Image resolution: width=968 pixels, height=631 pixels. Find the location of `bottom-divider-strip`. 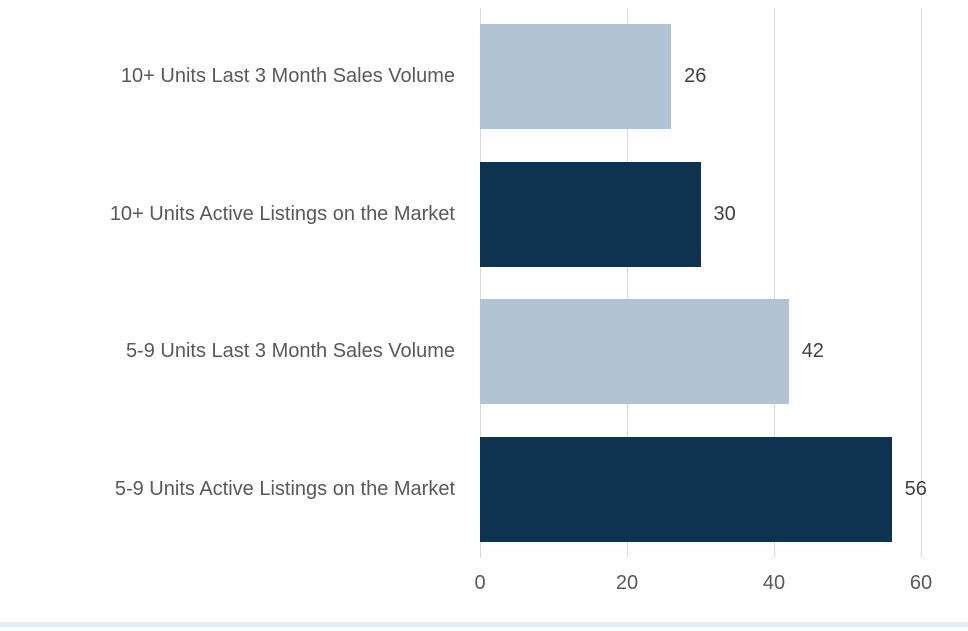

bottom-divider-strip is located at coordinates (484, 624).